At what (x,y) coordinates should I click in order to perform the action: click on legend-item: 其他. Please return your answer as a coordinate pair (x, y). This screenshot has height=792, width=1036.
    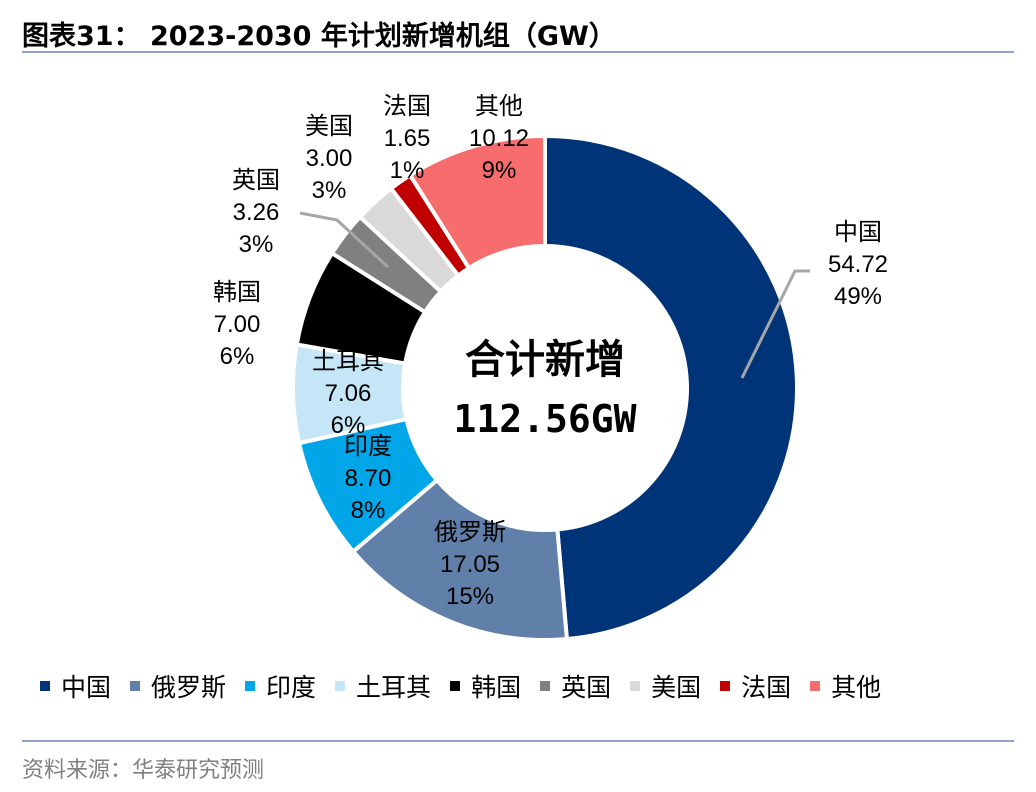
    Looking at the image, I should click on (845, 686).